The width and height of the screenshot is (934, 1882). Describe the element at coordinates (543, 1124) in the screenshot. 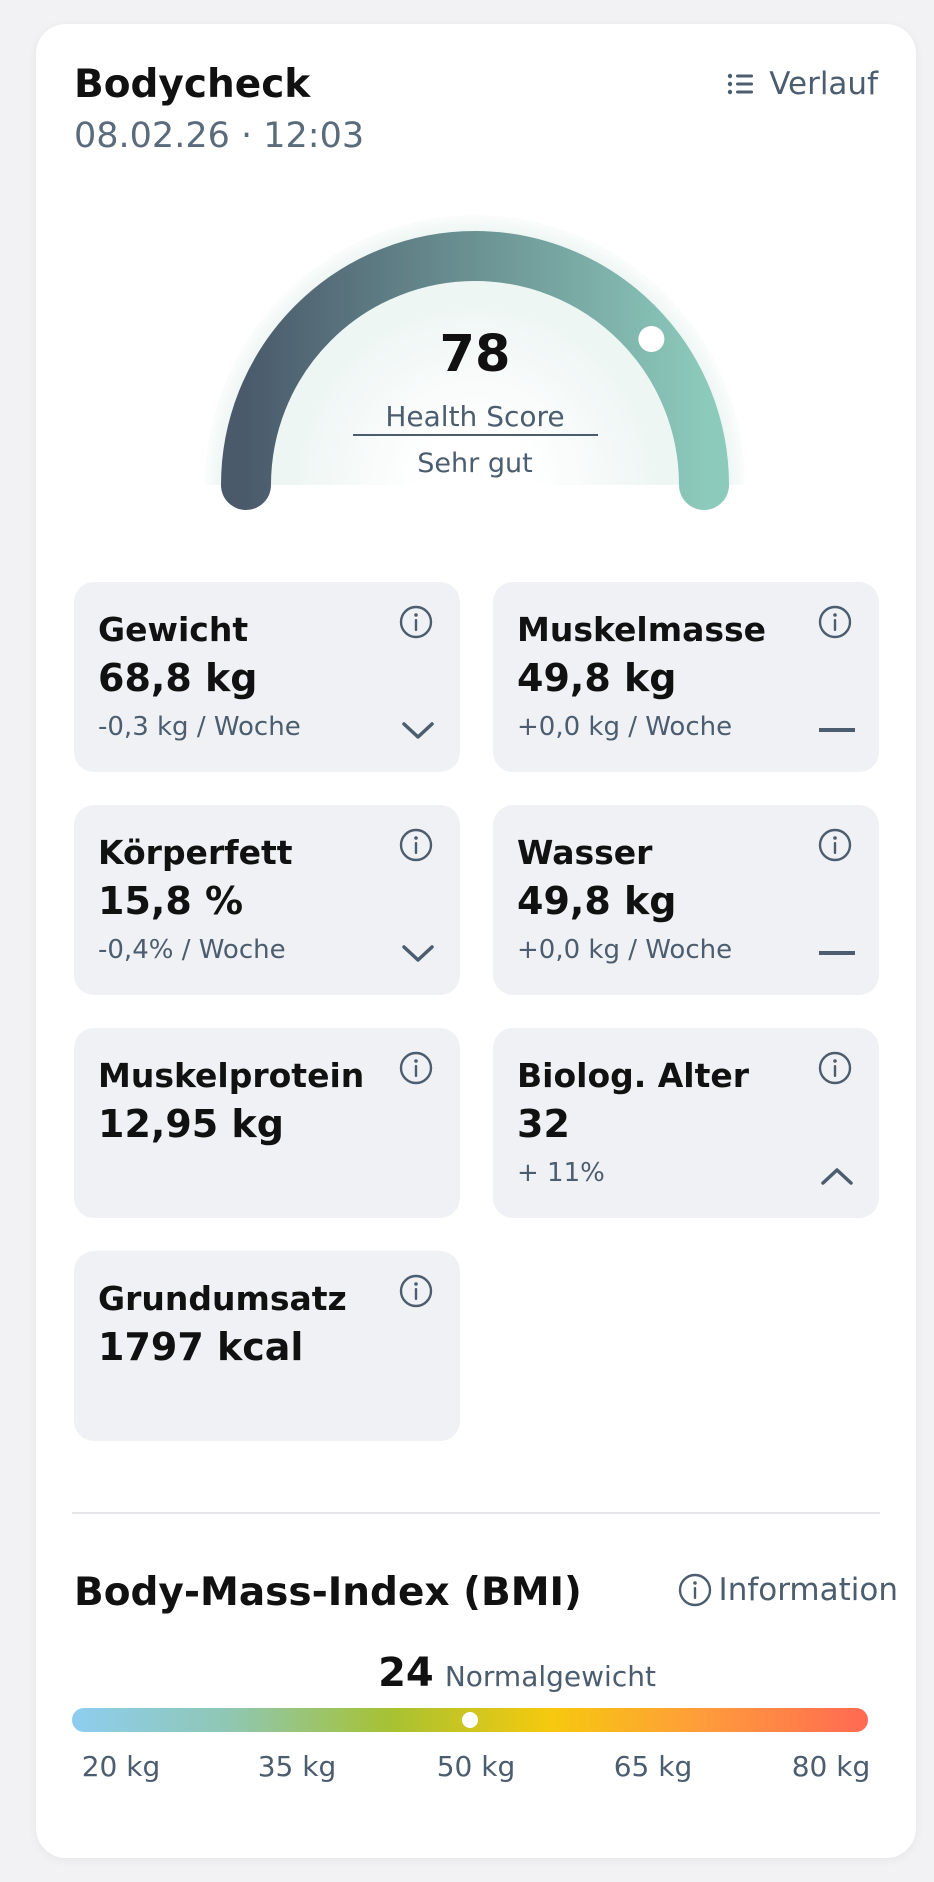

I see `metric-value: 32` at that location.